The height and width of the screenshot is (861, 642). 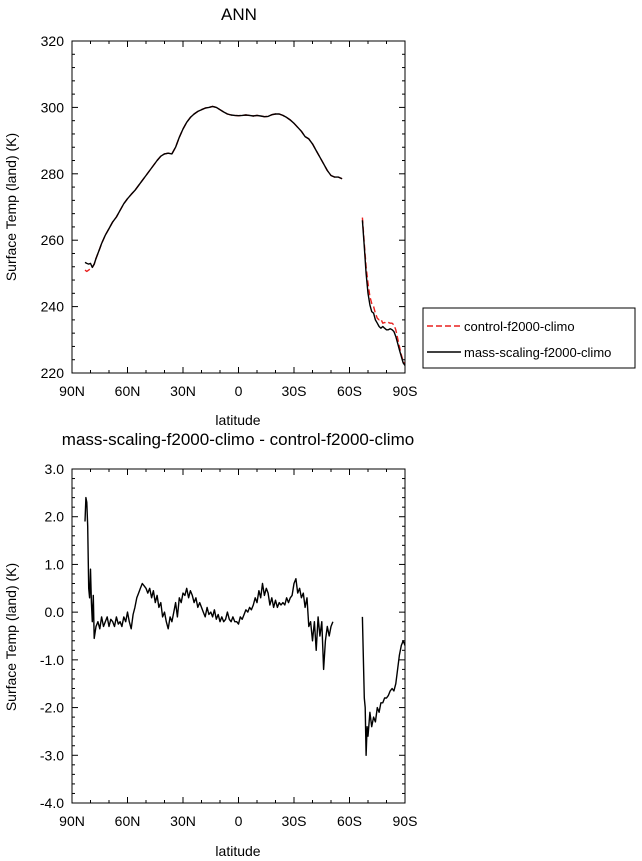 What do you see at coordinates (55, 469) in the screenshot?
I see `bottom-chart-ytick-label: 3.0` at bounding box center [55, 469].